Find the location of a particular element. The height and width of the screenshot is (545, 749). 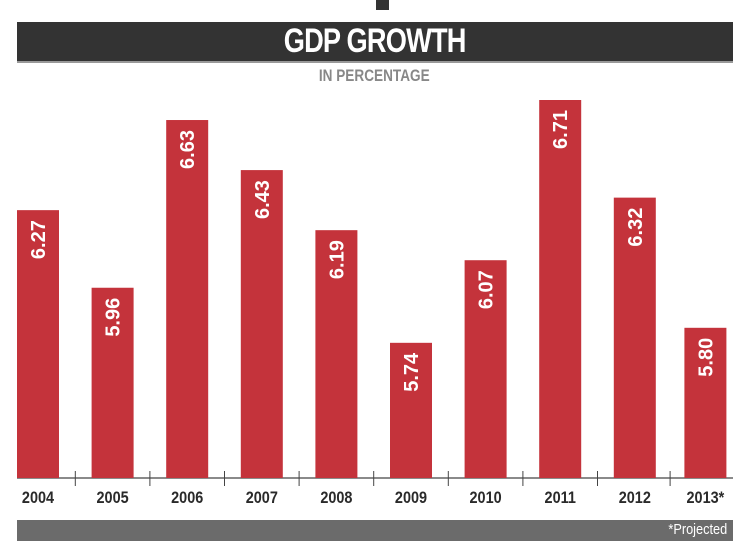

top-marker is located at coordinates (382, 5).